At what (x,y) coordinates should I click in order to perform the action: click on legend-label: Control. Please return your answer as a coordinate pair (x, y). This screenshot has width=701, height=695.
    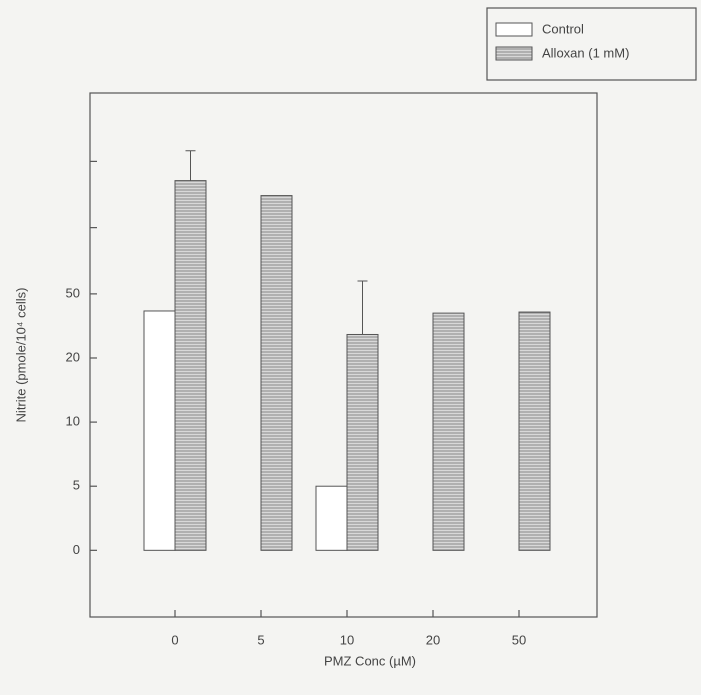
    Looking at the image, I should click on (563, 28).